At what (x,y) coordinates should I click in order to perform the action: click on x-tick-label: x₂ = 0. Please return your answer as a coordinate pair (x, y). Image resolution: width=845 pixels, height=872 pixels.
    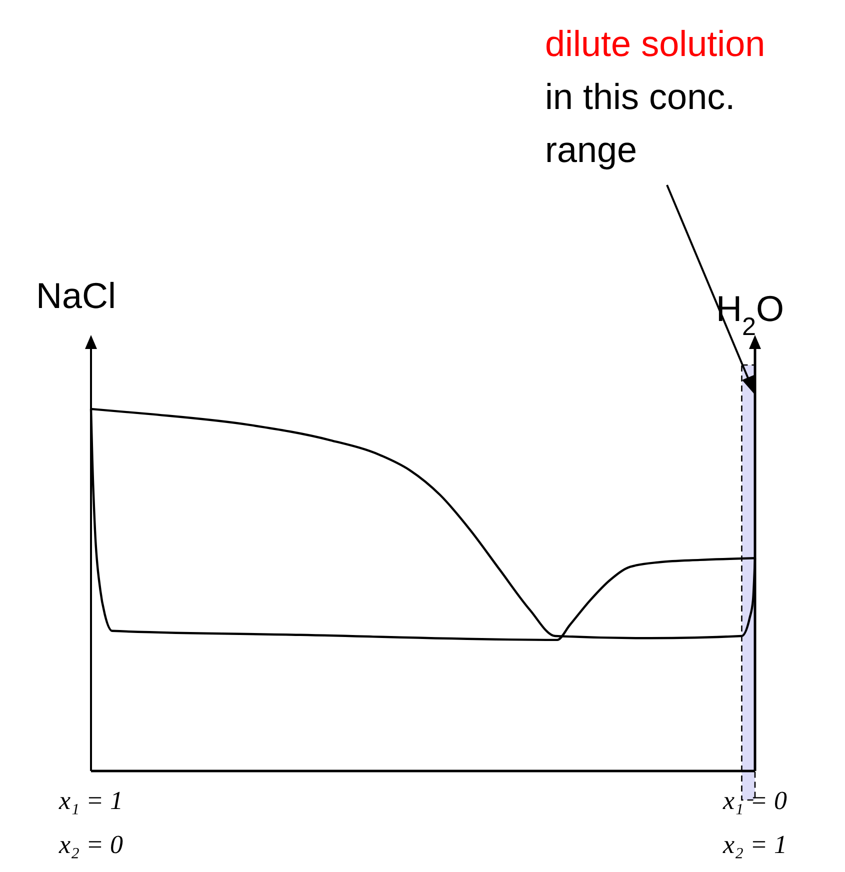
    Looking at the image, I should click on (91, 844).